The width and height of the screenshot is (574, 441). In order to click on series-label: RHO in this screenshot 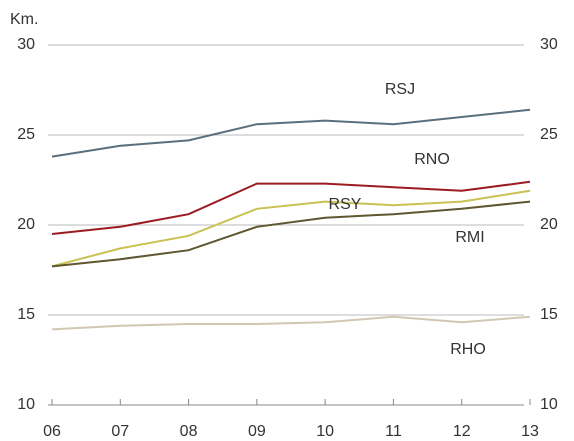, I will do `click(468, 349)`.